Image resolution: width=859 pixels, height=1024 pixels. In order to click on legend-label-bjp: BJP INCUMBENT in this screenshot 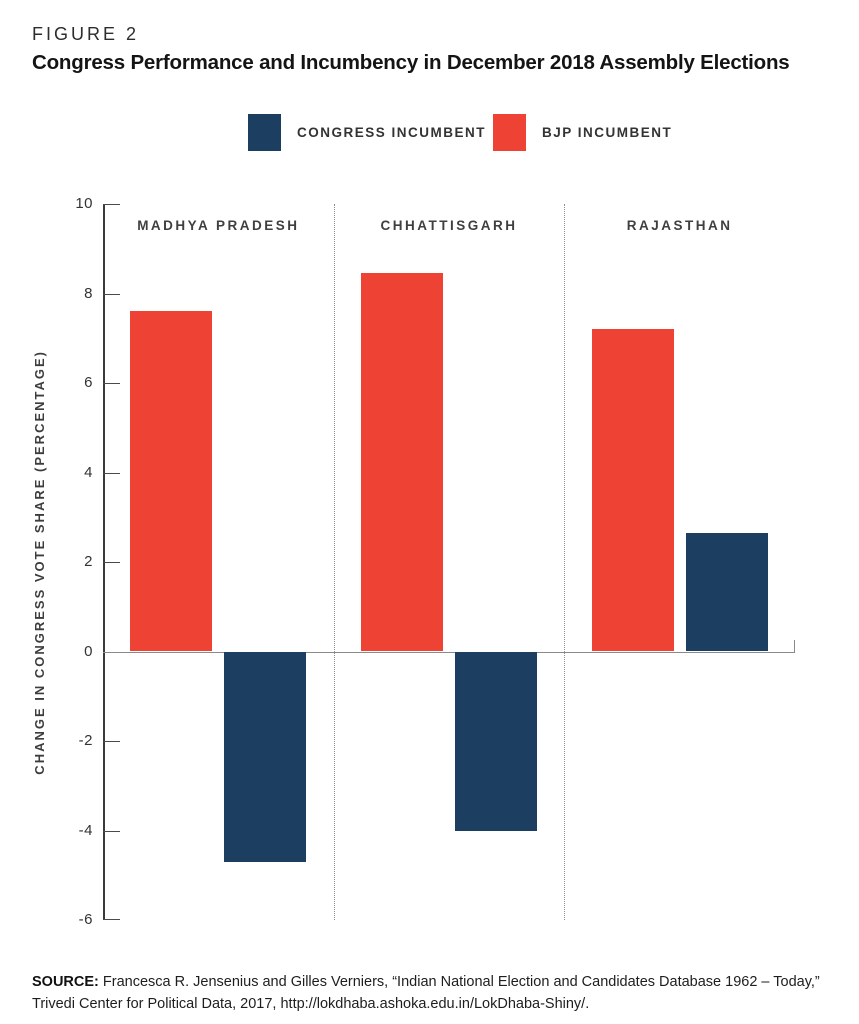, I will do `click(607, 132)`.